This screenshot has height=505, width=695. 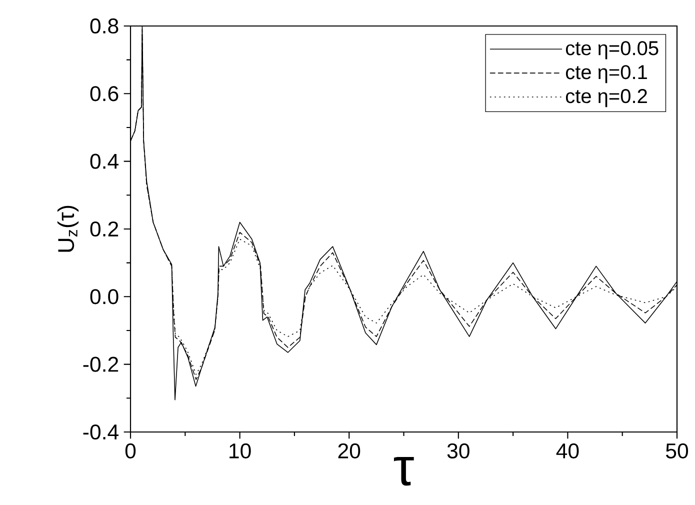 I want to click on x-tick-label: 10, so click(x=240, y=450).